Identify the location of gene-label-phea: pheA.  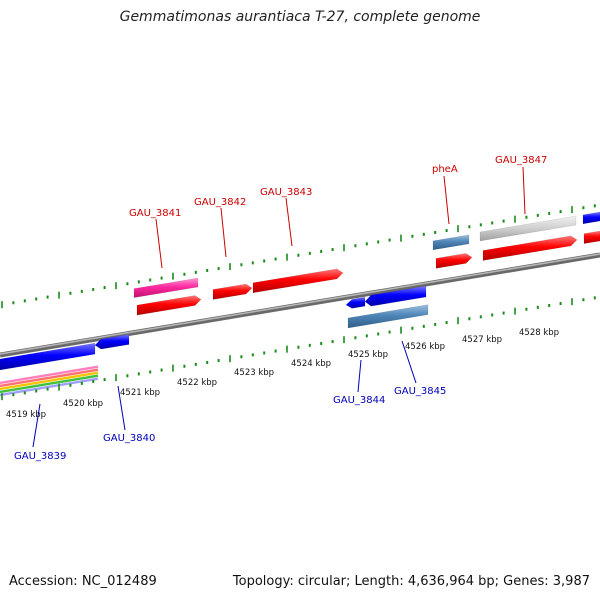
(445, 169).